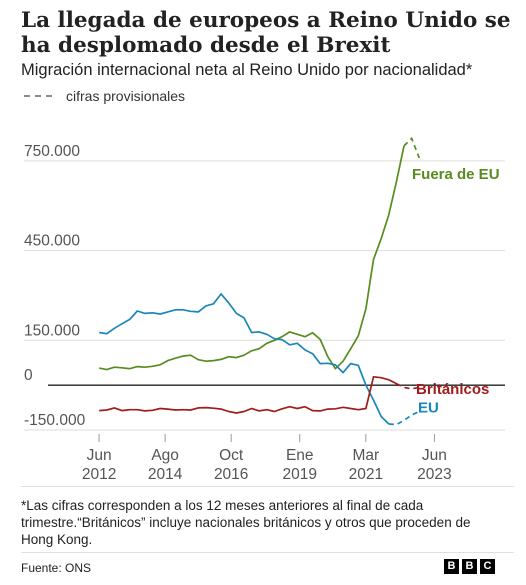  I want to click on legend: cifras provisionales, so click(104, 96).